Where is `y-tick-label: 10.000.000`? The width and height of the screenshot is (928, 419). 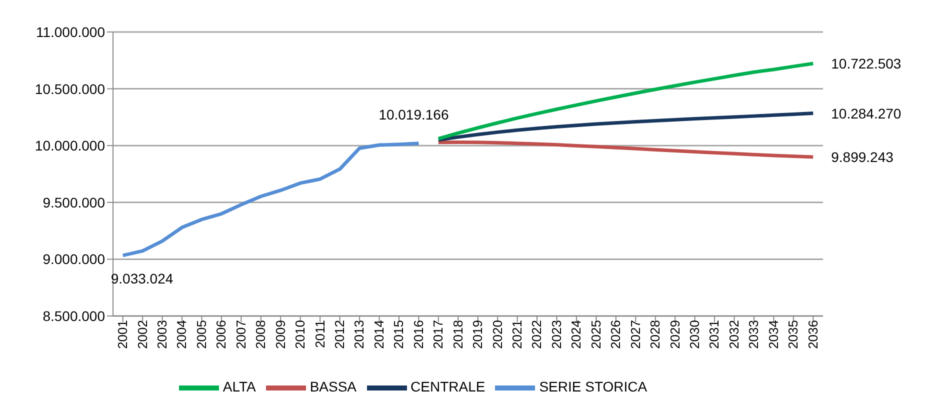 y-tick-label: 10.000.000 is located at coordinates (70, 146).